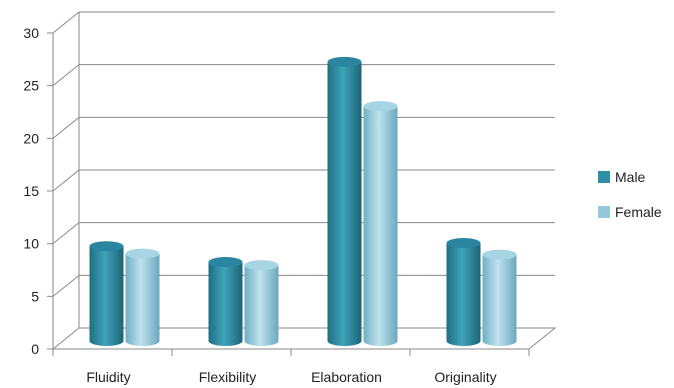 This screenshot has height=388, width=674. What do you see at coordinates (35, 296) in the screenshot?
I see `y-tick-label: 5` at bounding box center [35, 296].